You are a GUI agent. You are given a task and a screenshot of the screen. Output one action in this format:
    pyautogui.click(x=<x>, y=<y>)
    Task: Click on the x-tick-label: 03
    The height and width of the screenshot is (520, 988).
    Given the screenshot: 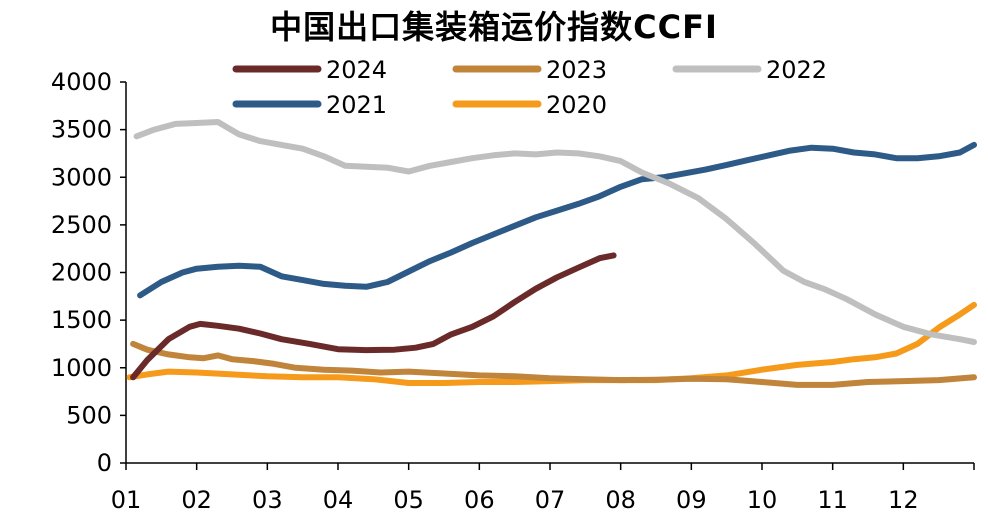 What is the action you would take?
    pyautogui.click(x=267, y=500)
    